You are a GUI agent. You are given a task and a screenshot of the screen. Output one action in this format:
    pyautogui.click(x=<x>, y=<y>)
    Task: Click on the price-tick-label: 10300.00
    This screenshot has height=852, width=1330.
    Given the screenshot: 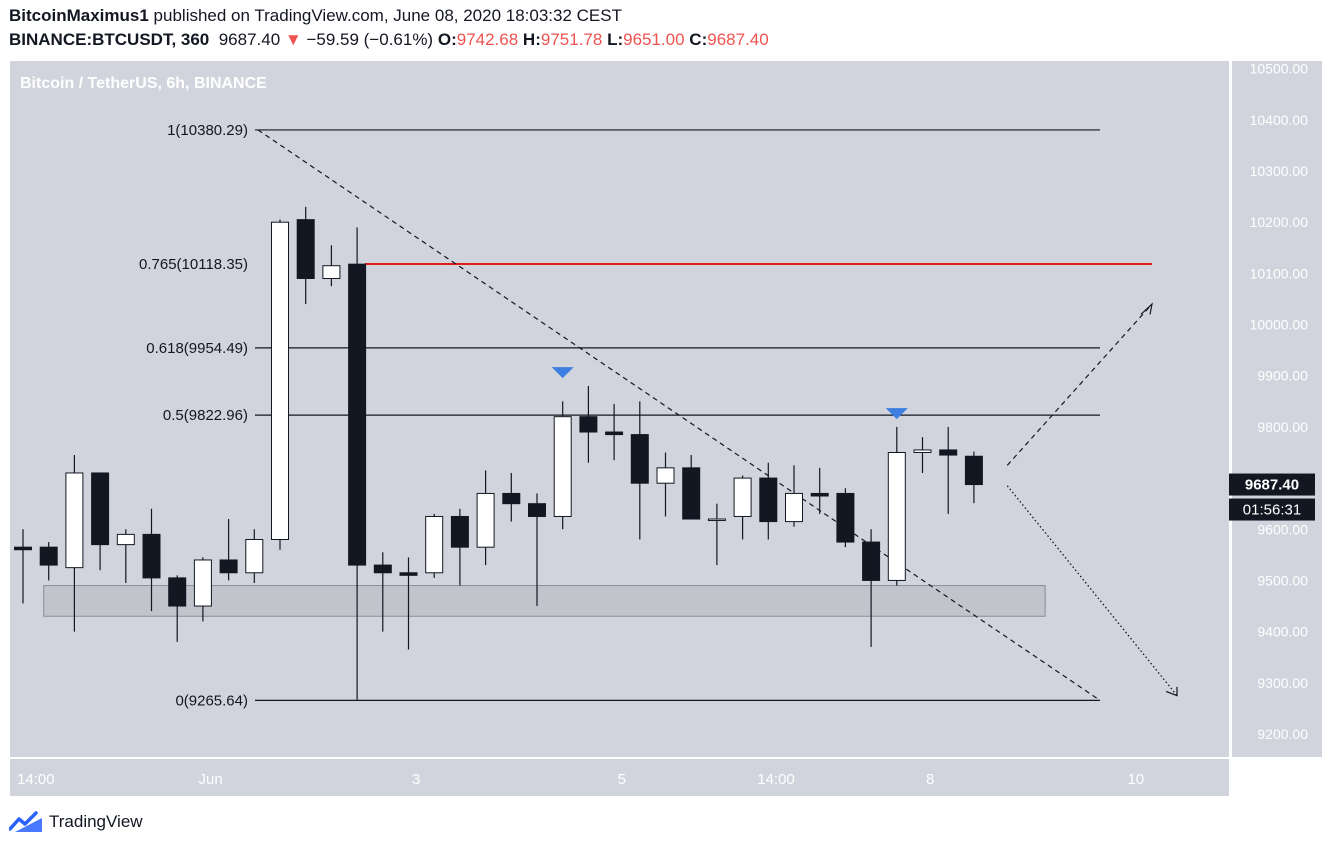 What is the action you would take?
    pyautogui.click(x=1279, y=171)
    